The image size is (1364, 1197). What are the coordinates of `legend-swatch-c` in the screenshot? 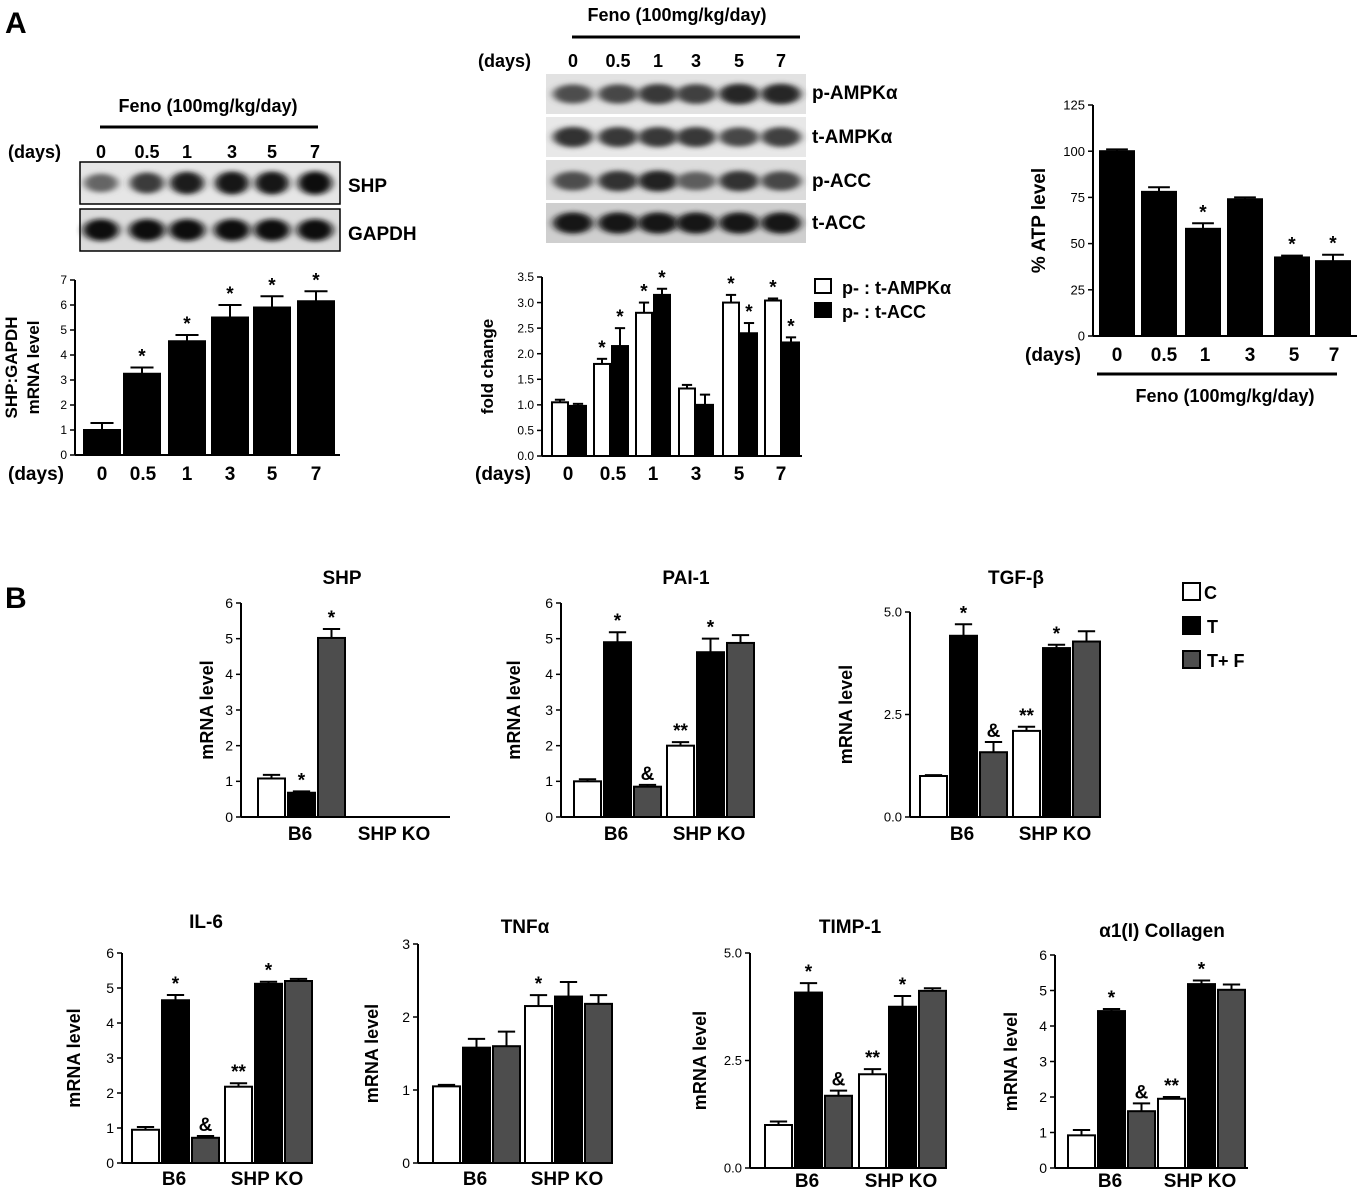 It's located at (1191, 591).